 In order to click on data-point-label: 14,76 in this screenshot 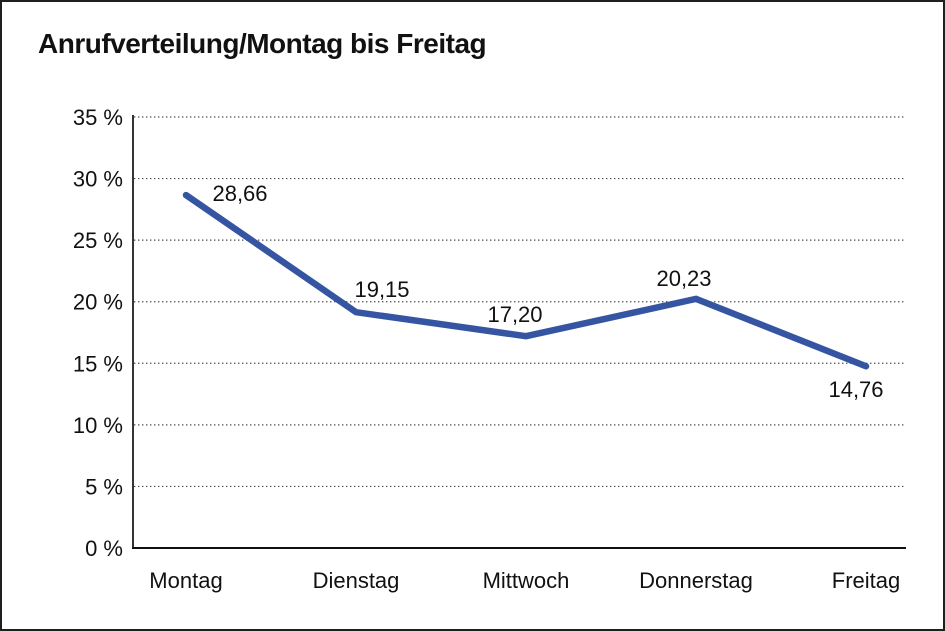, I will do `click(855, 389)`.